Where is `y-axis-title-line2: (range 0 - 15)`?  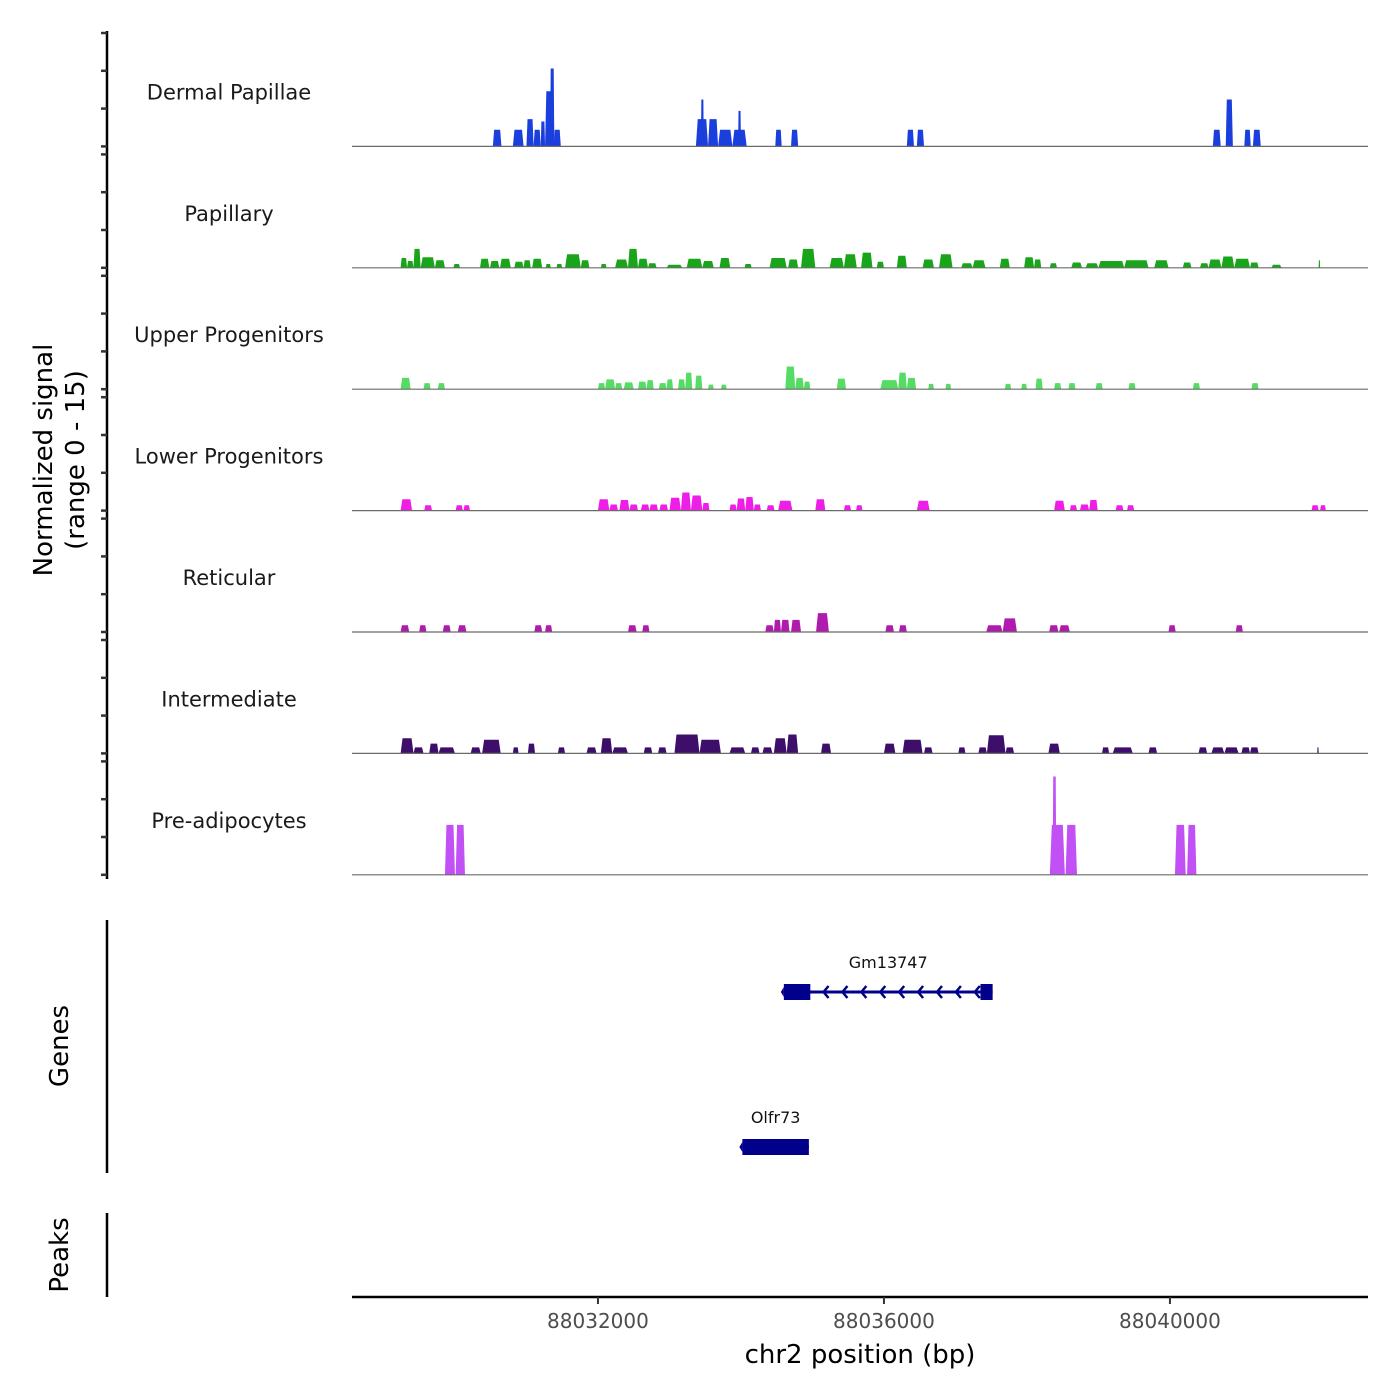
y-axis-title-line2: (range 0 - 15) is located at coordinates (76, 460).